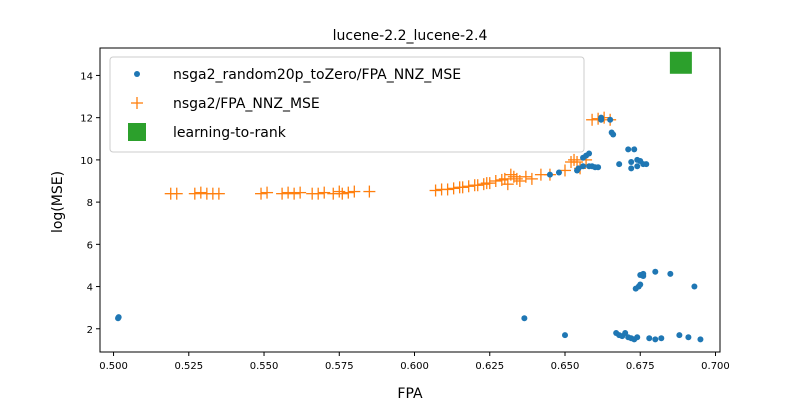 This screenshot has width=800, height=400. I want to click on y-tick-label: 6, so click(90, 245).